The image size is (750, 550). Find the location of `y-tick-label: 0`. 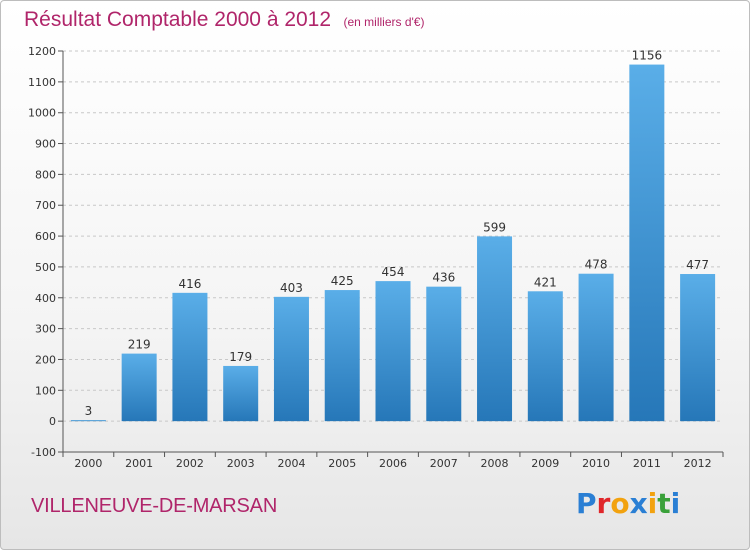

y-tick-label: 0 is located at coordinates (52, 421).